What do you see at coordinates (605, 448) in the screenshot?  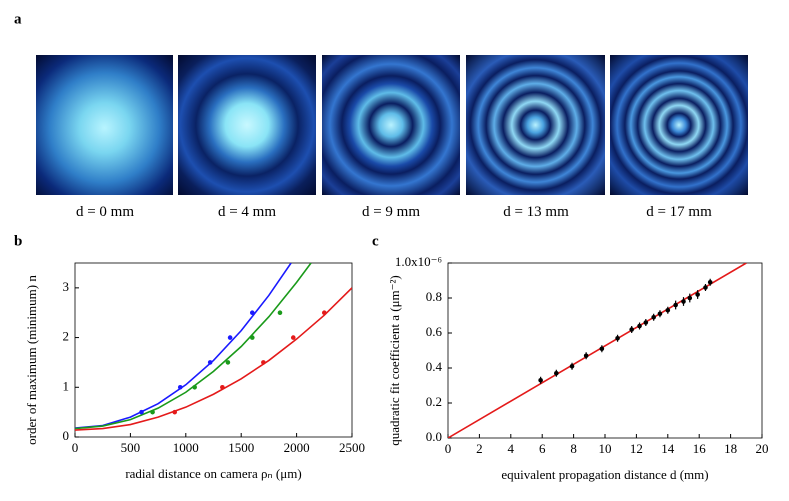 I see `x-tick-label: 10` at bounding box center [605, 448].